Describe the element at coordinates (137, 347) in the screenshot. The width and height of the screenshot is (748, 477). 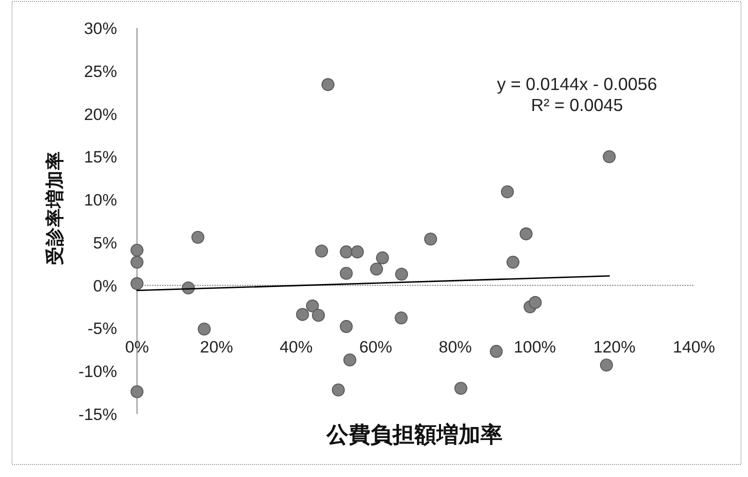
I see `x-tick-label: 0%` at that location.